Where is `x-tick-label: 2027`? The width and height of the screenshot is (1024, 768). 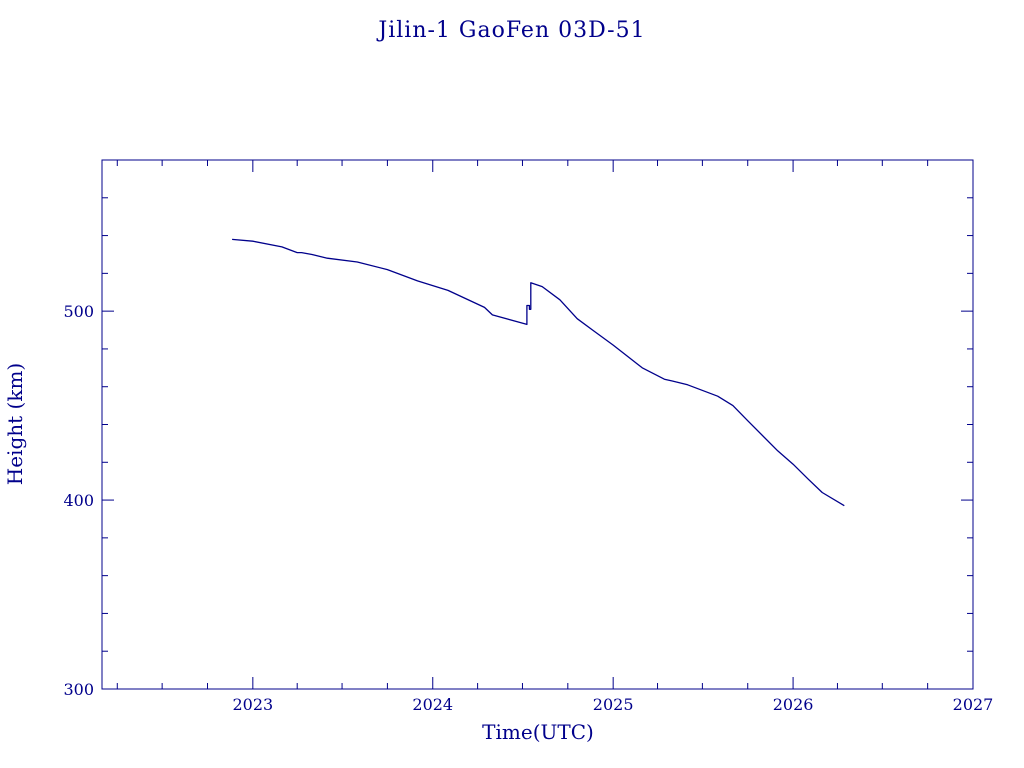 x-tick-label: 2027 is located at coordinates (973, 704).